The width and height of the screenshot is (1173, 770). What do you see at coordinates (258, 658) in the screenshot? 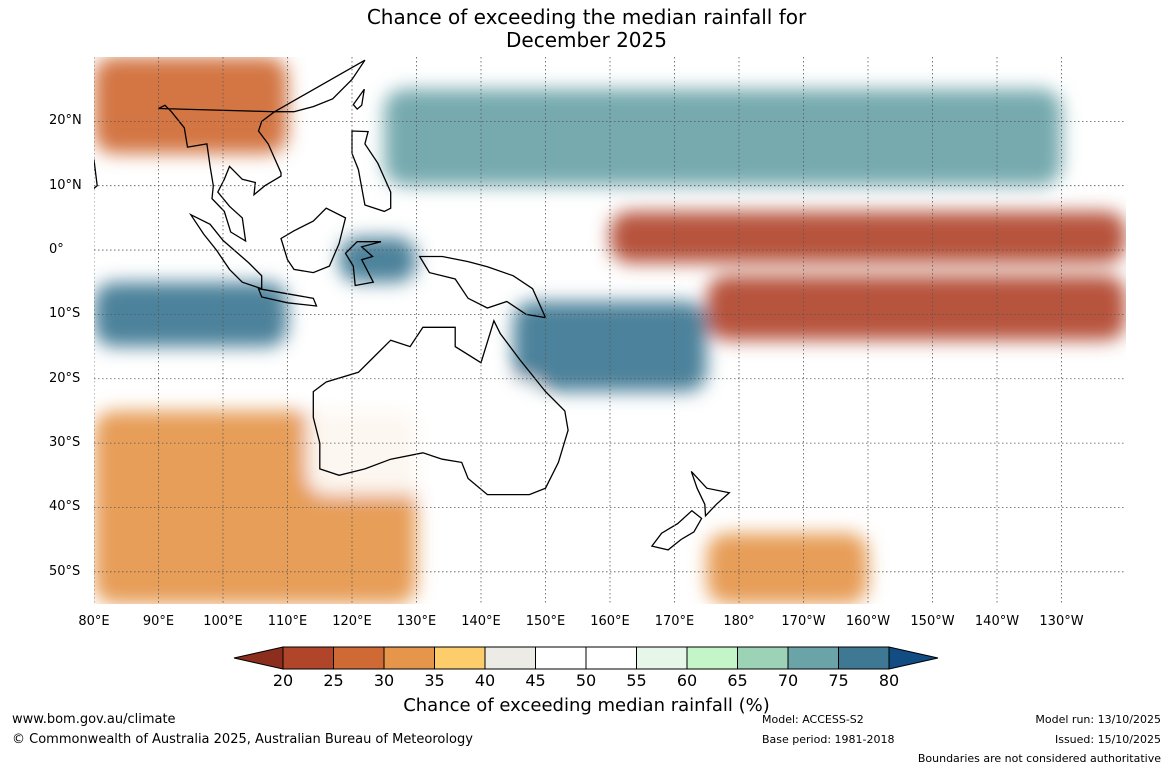
I see `colorbar-under-arrow` at bounding box center [258, 658].